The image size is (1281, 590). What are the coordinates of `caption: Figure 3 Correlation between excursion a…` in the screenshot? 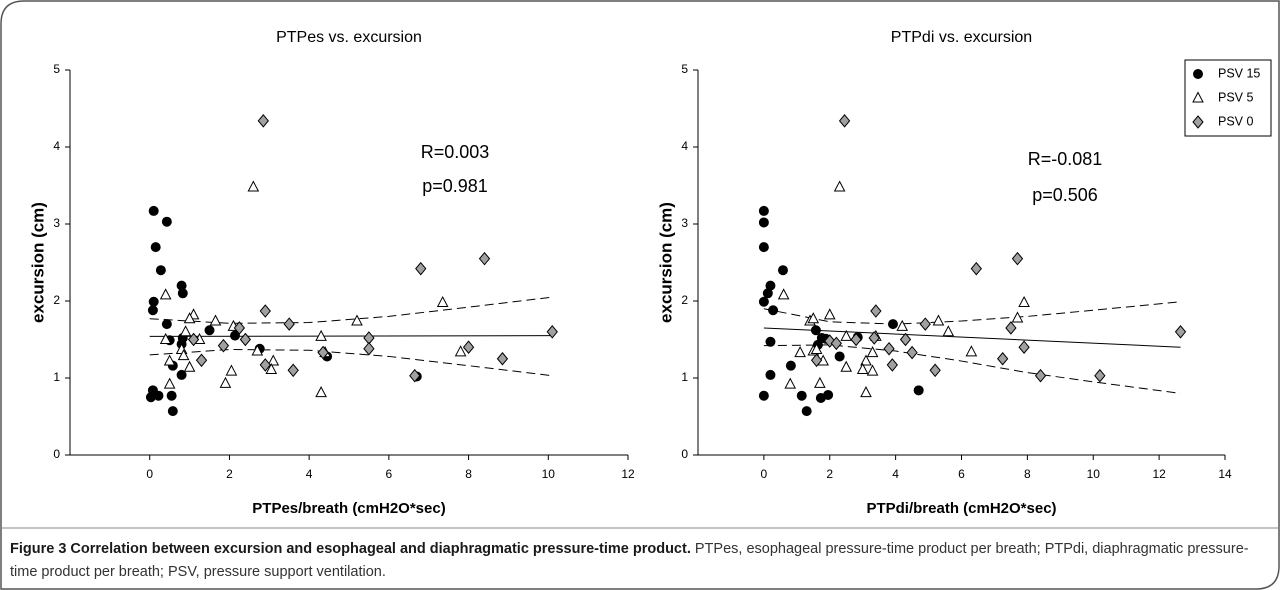 It's located at (641, 561).